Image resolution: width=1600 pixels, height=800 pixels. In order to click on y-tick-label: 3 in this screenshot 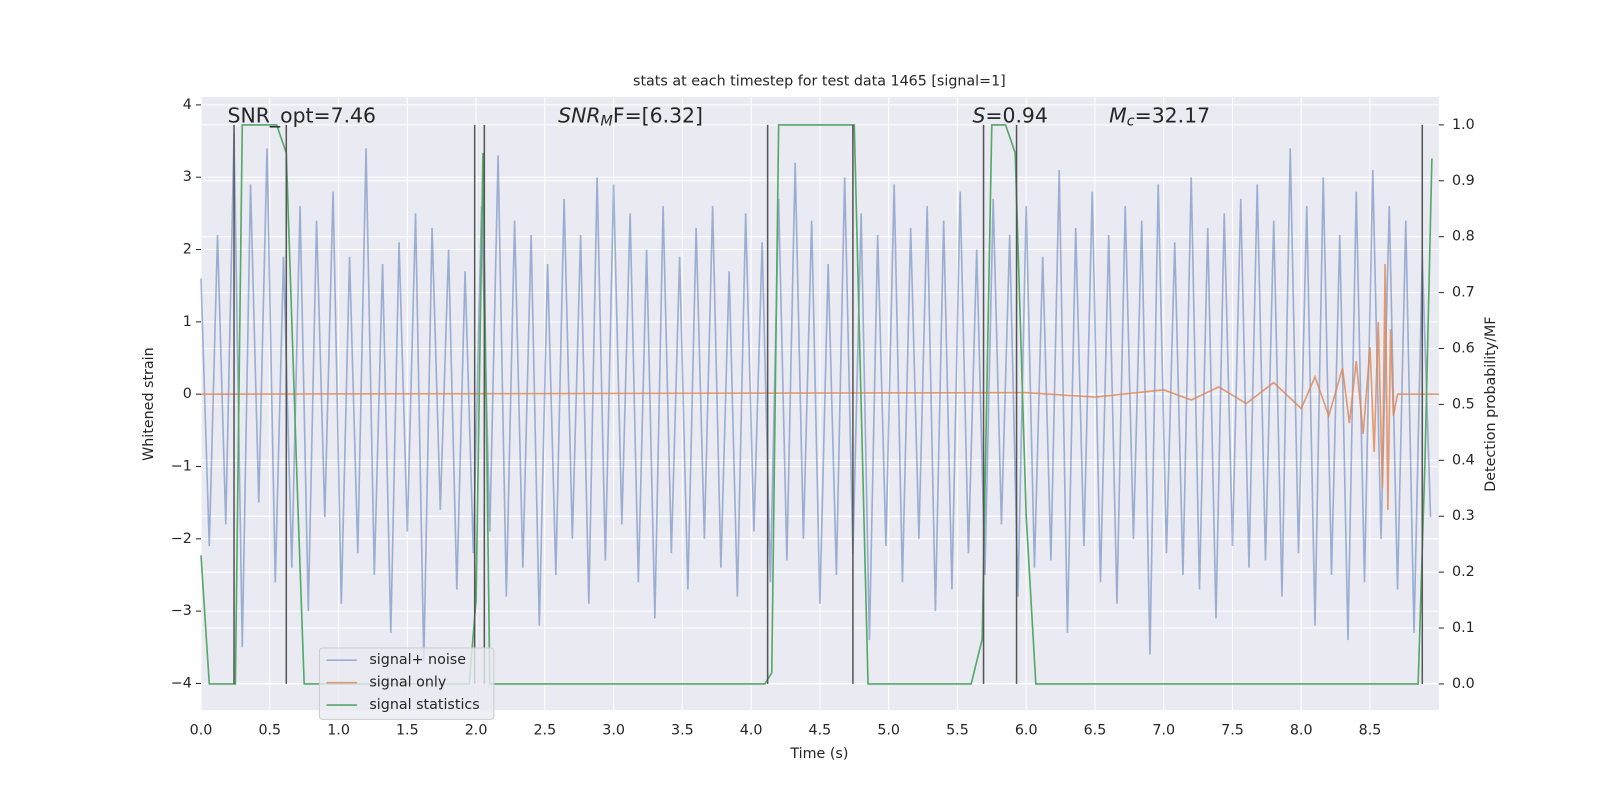, I will do `click(187, 177)`.